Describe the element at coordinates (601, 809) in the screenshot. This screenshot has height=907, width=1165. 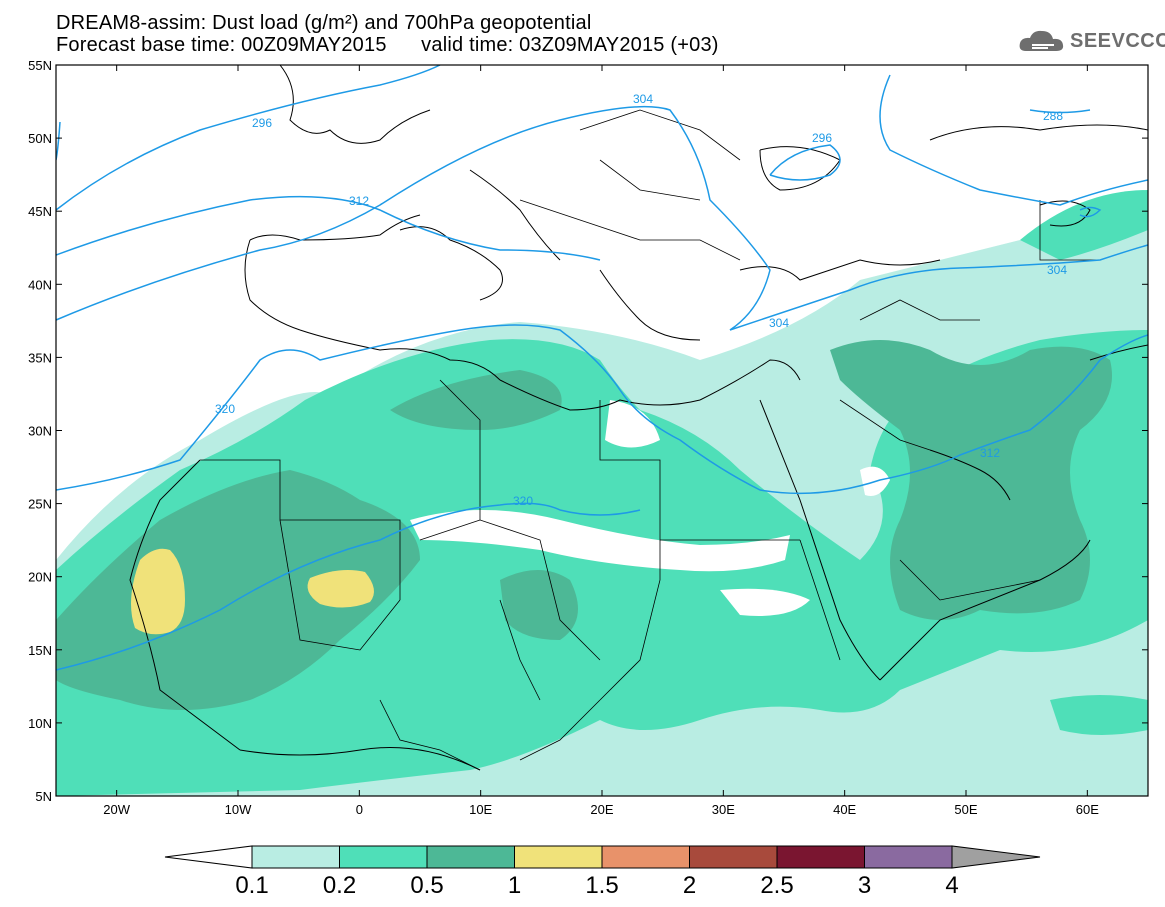
I see `lon-tick-label: 20E` at that location.